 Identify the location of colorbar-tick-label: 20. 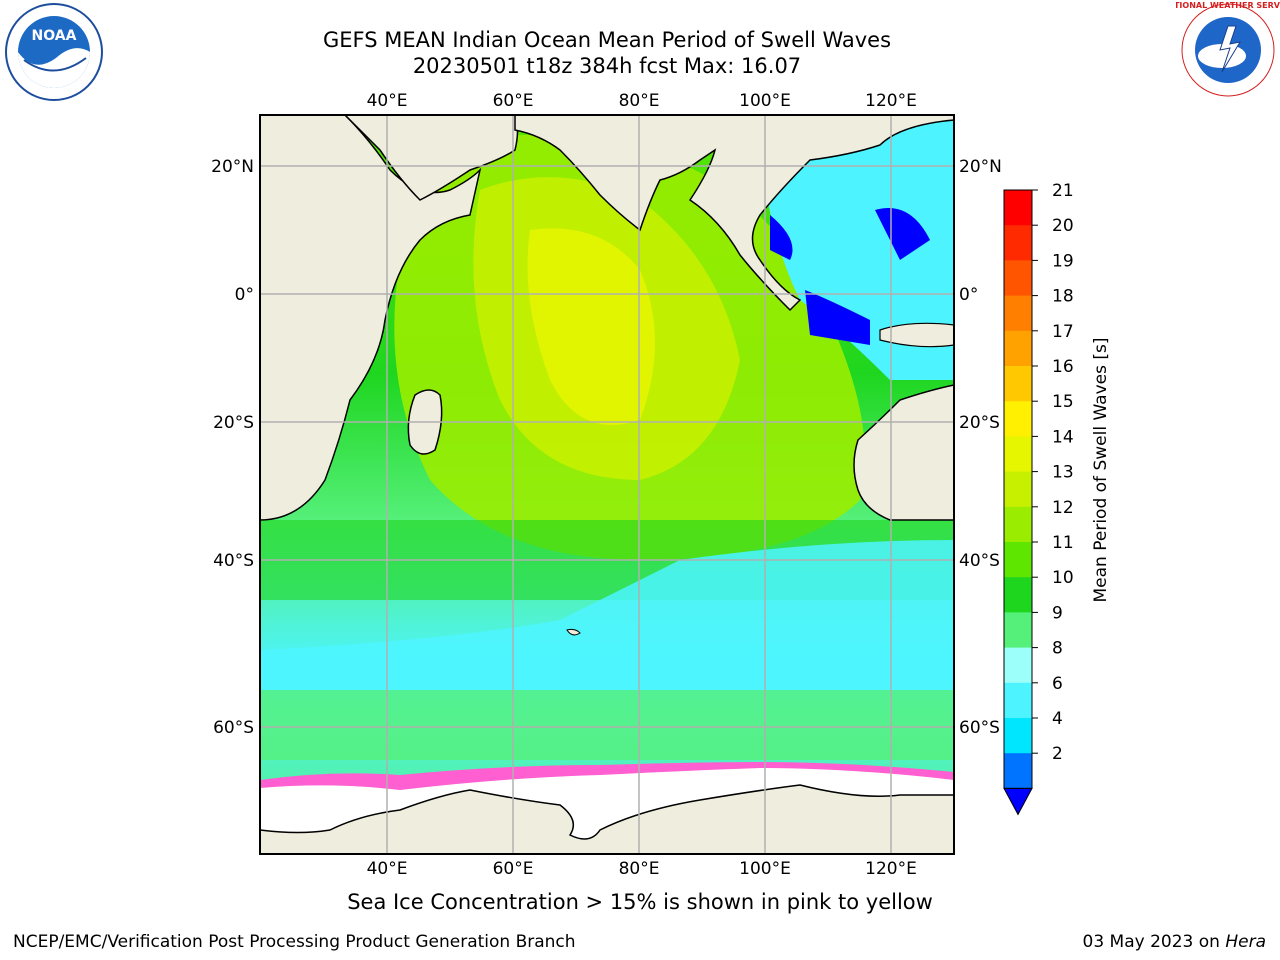
(1063, 226).